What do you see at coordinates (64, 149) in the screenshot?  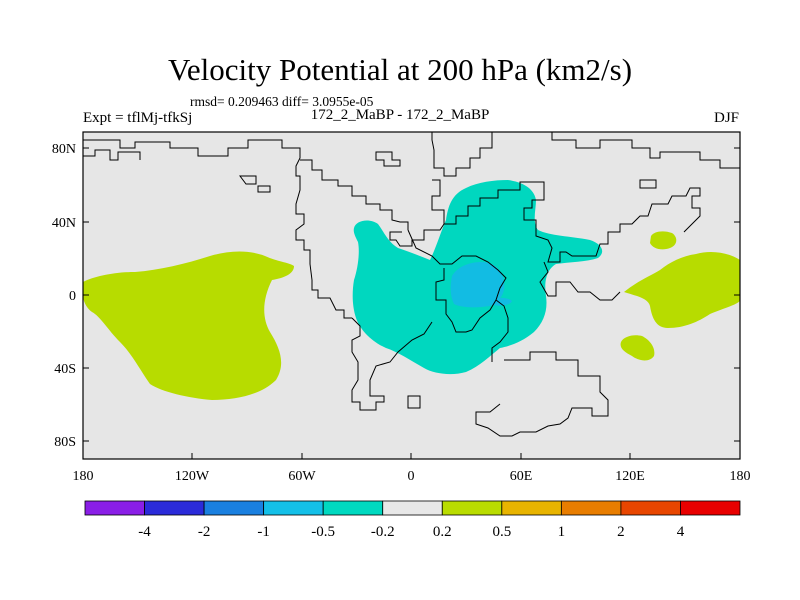 I see `y-tick-label: 80N` at bounding box center [64, 149].